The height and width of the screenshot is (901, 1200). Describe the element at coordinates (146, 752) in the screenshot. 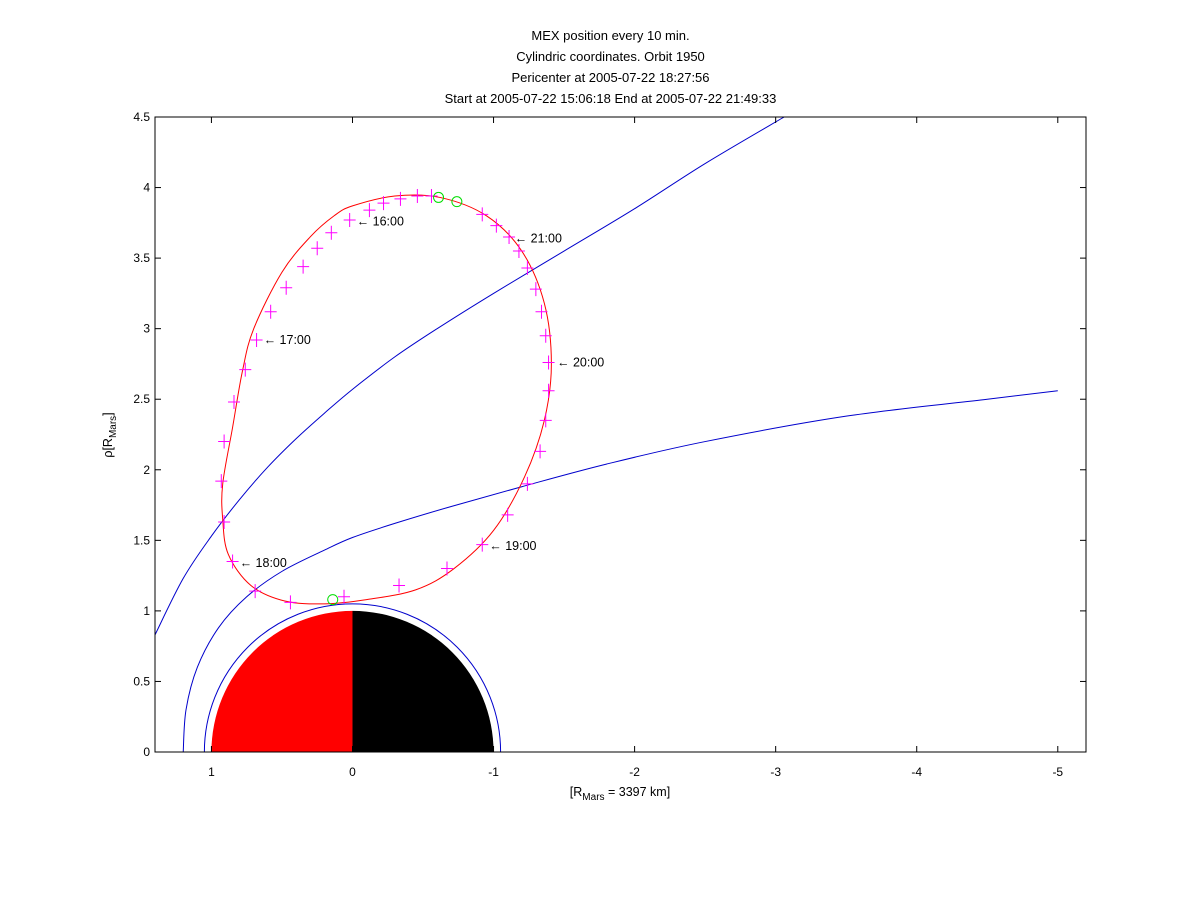

I see `y-tick-label: 0` at that location.